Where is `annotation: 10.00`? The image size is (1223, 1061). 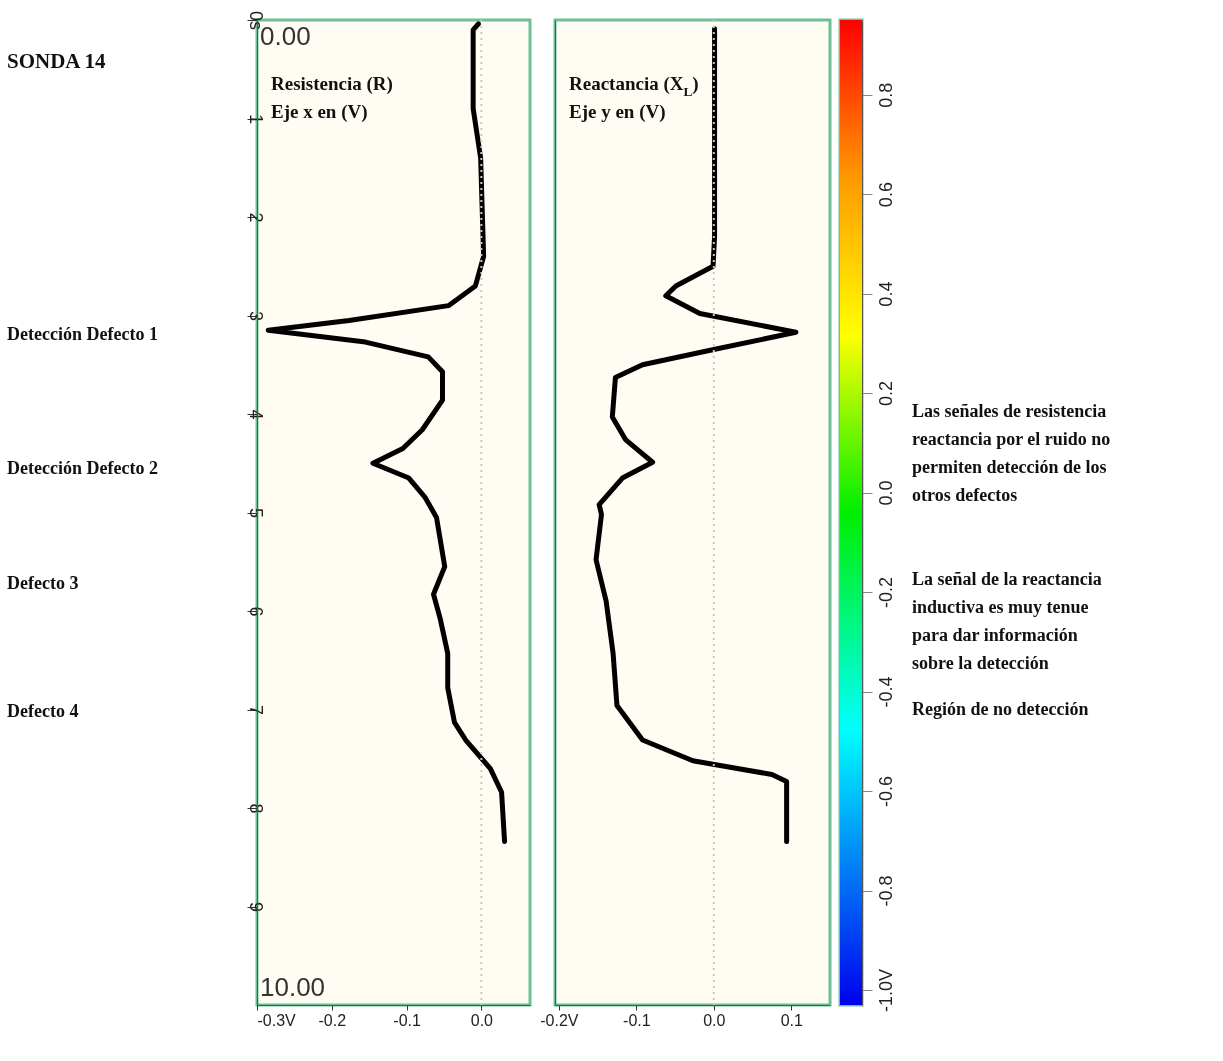
annotation: 10.00 is located at coordinates (293, 987).